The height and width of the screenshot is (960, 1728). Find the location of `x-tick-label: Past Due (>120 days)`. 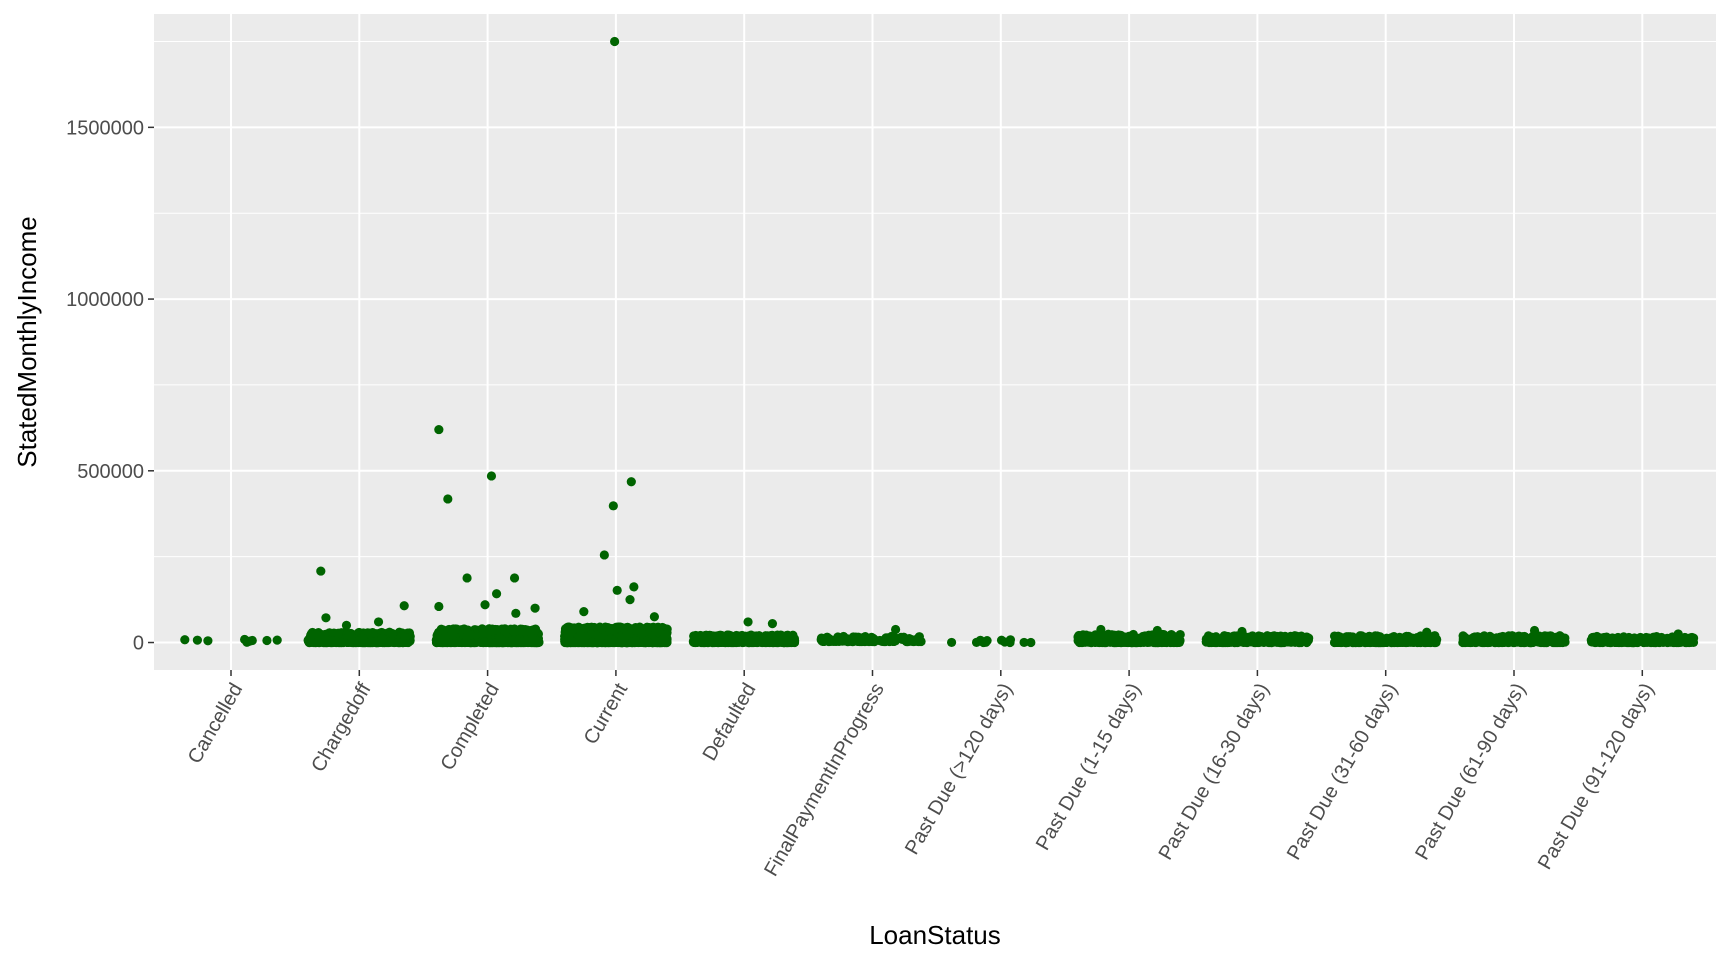

x-tick-label: Past Due (>120 days) is located at coordinates (959, 769).